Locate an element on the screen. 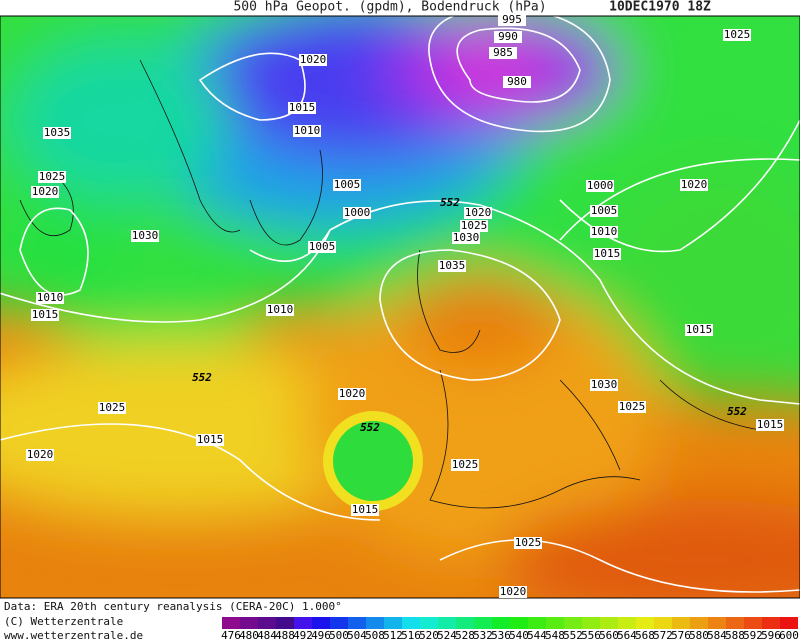  website: www.wetterzentrale.de is located at coordinates (73, 635).